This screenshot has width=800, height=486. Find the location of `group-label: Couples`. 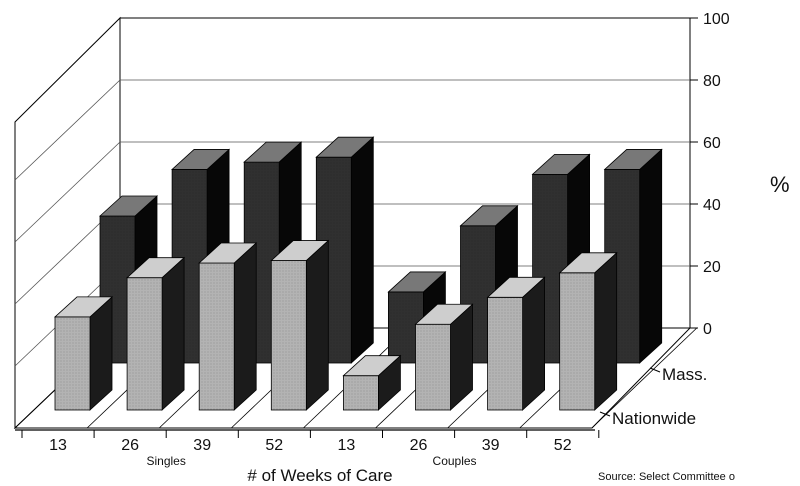

group-label: Couples is located at coordinates (455, 461).